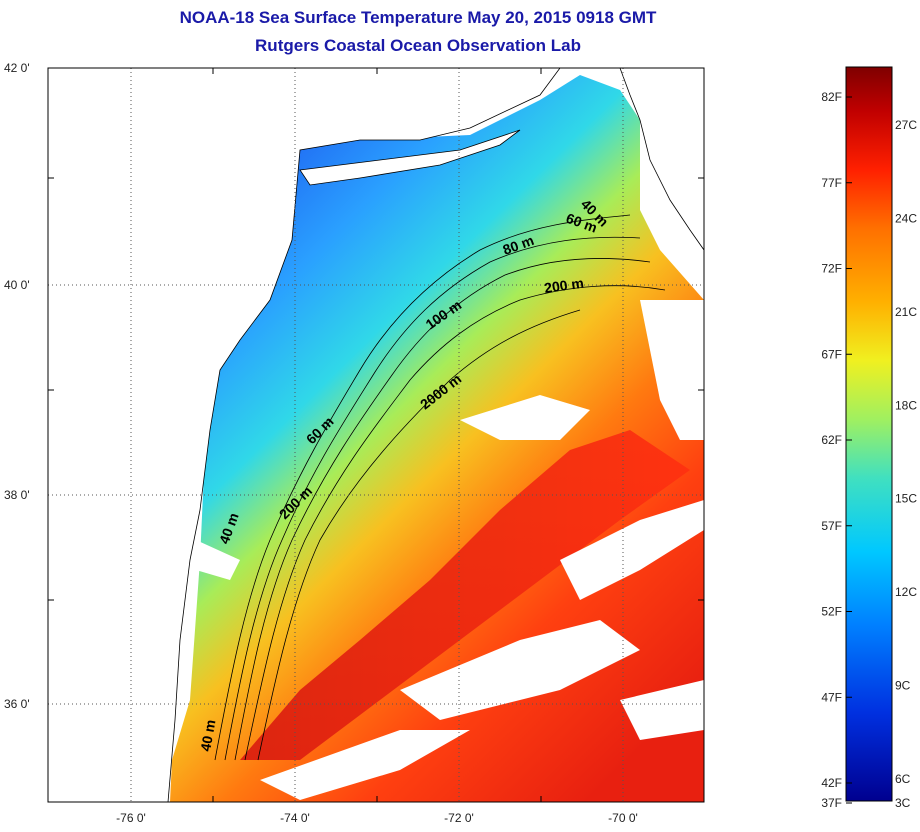 Image resolution: width=920 pixels, height=832 pixels. Describe the element at coordinates (831, 803) in the screenshot. I see `colorbar-f-label: 37F` at that location.